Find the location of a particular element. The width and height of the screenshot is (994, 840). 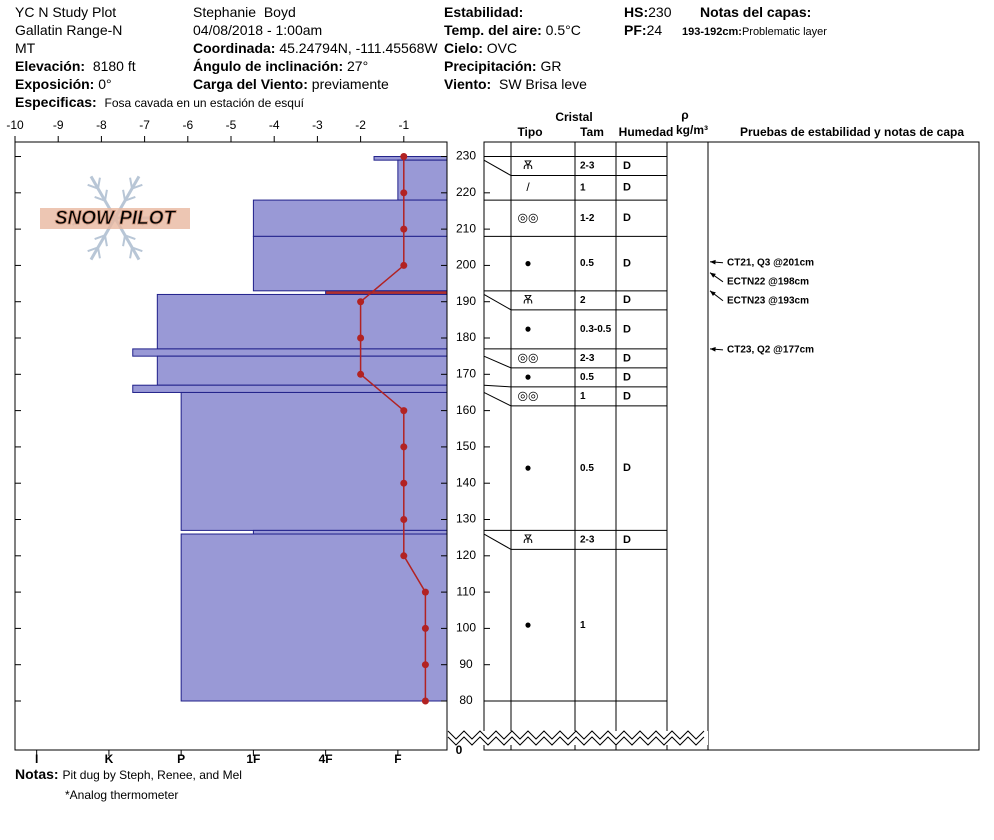

label: Coordinada: is located at coordinates (234, 48).